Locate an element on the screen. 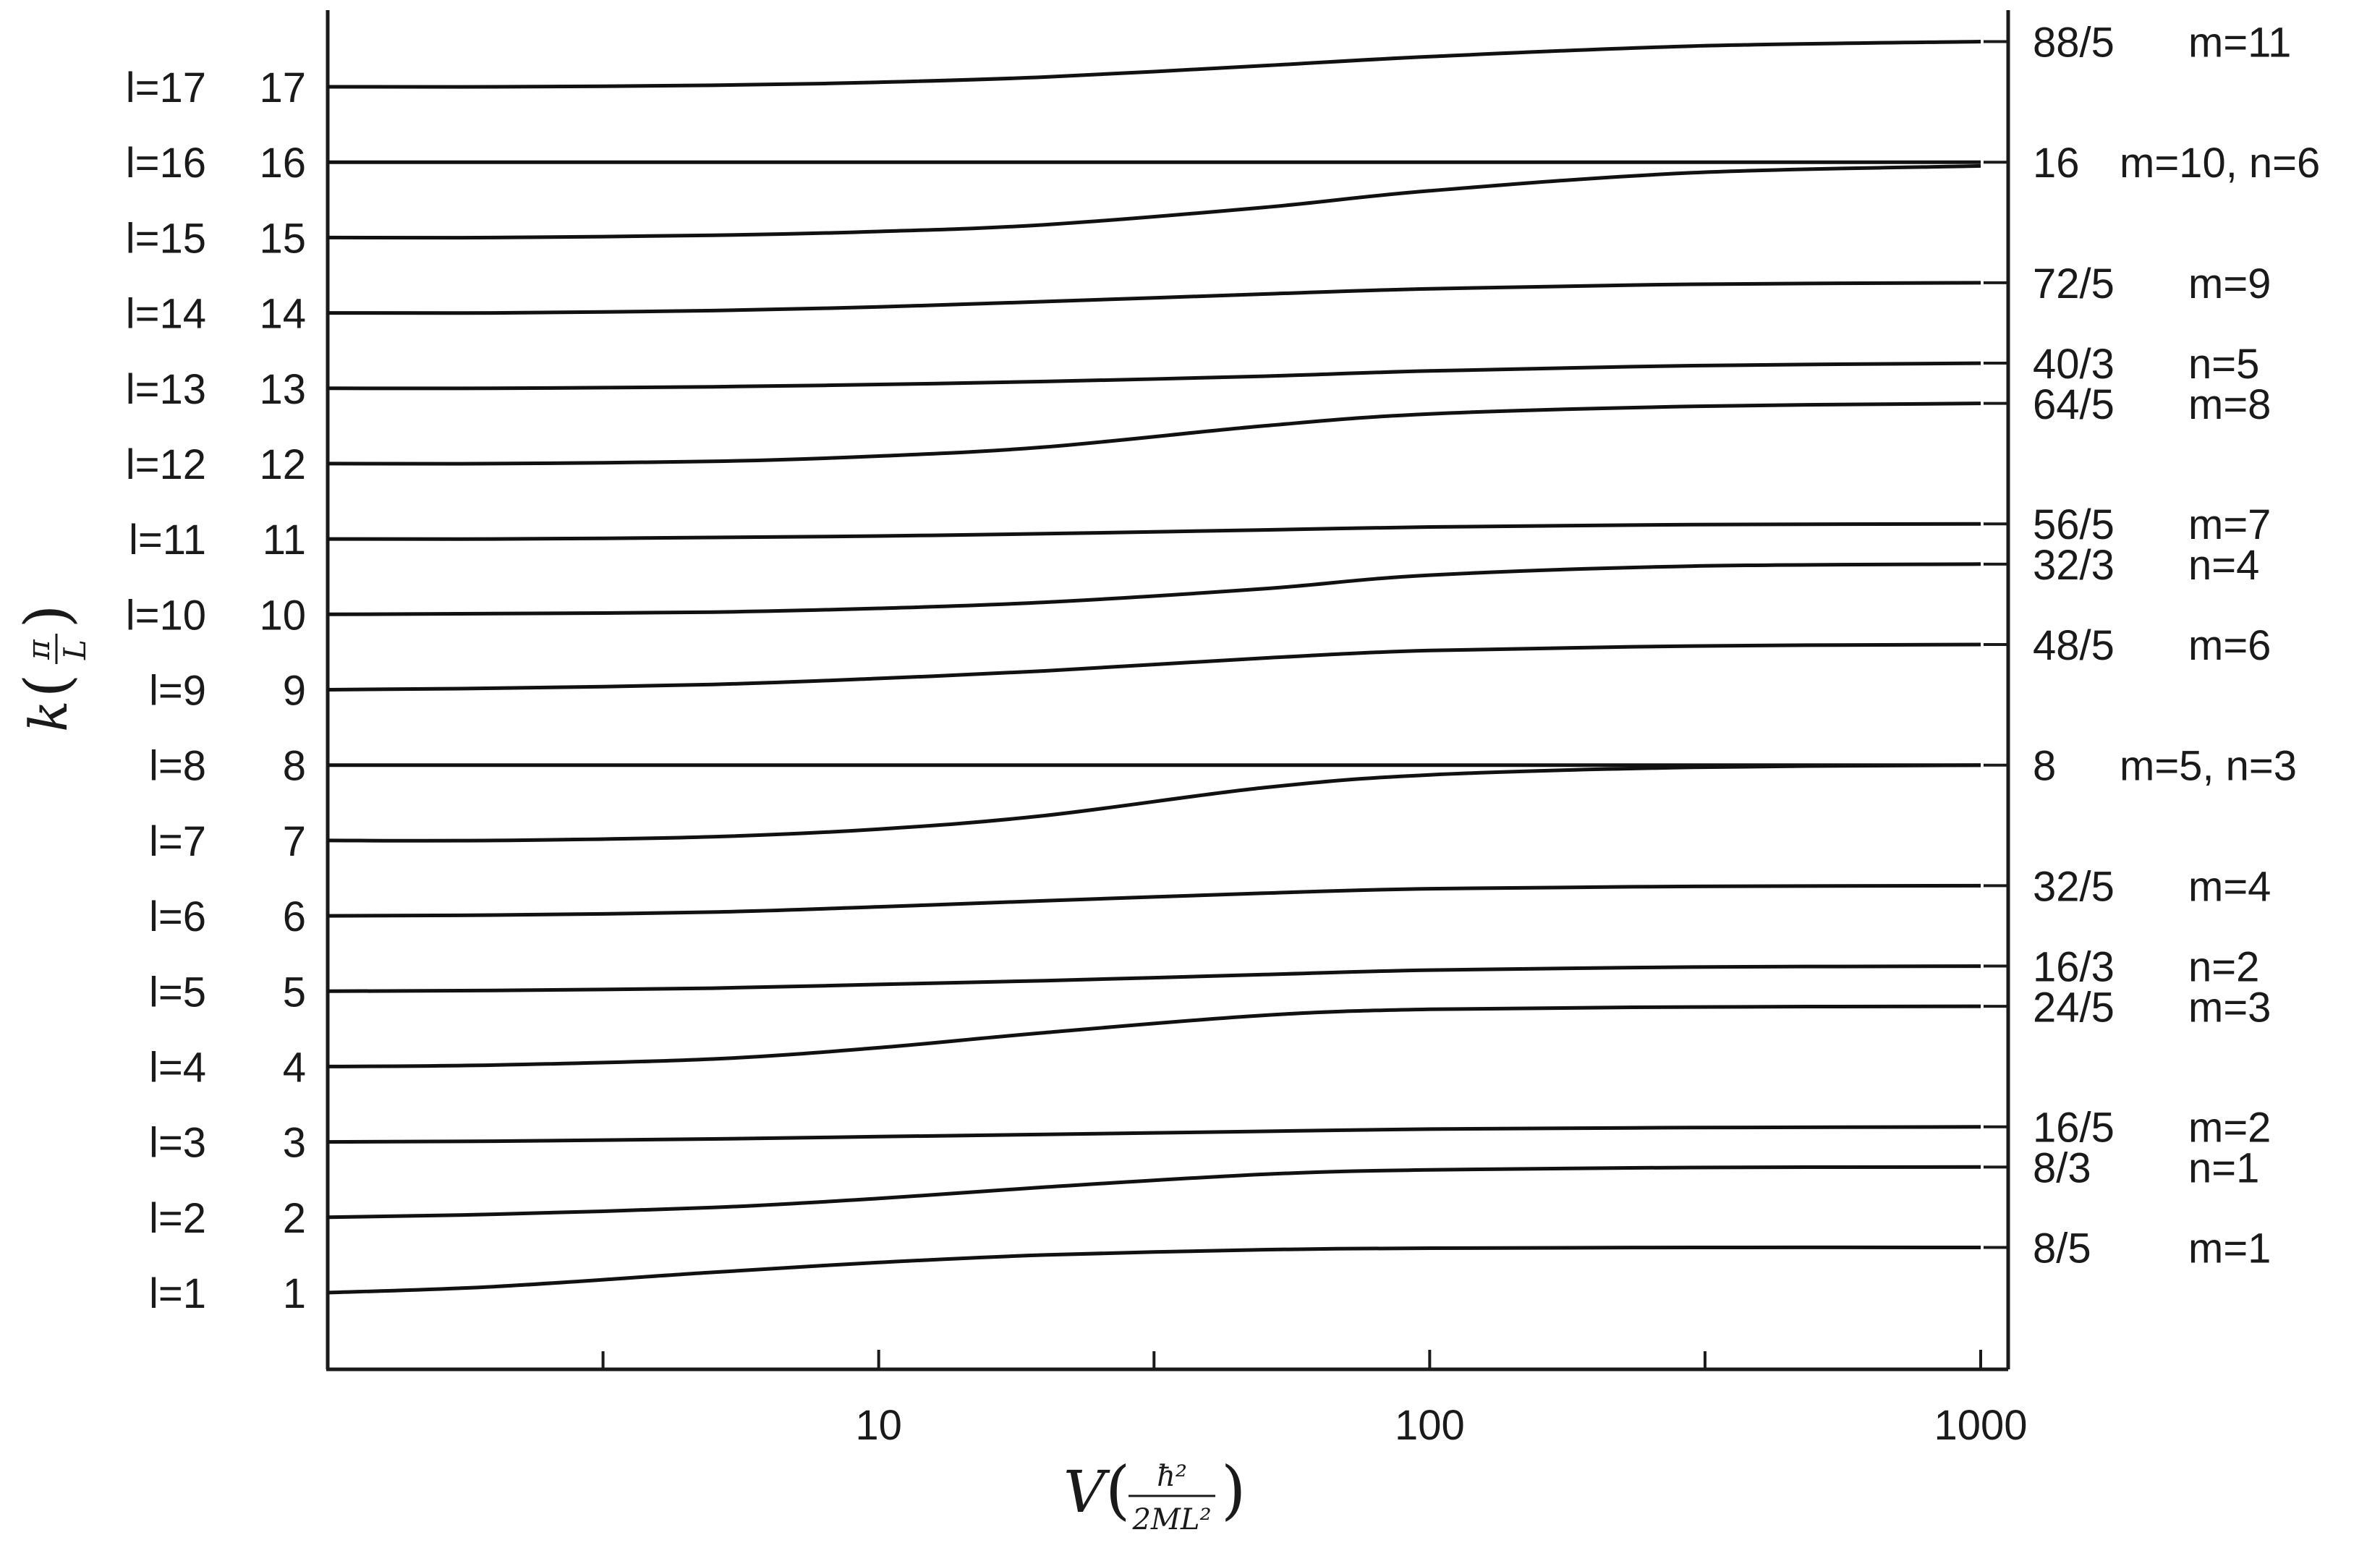 The image size is (2380, 1548). right-fraction-label: 16/5 is located at coordinates (2074, 1128).